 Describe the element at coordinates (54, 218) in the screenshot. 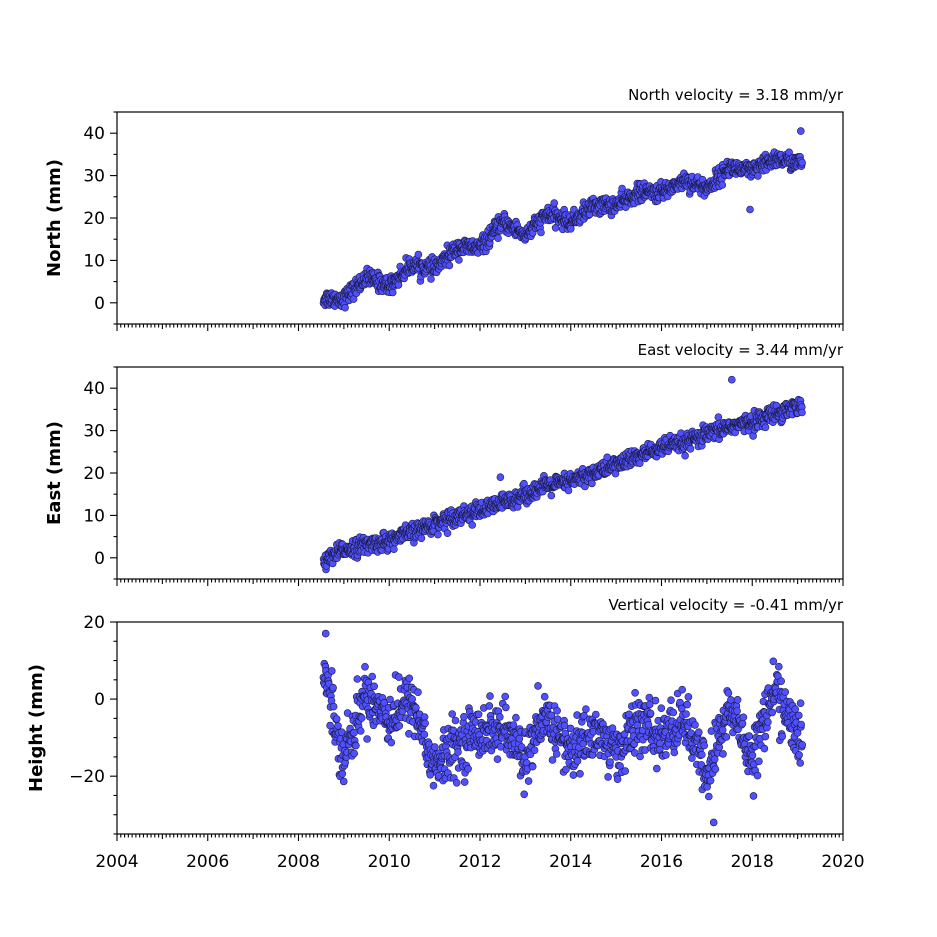

I see `north-y-axis-label: North (mm)` at that location.